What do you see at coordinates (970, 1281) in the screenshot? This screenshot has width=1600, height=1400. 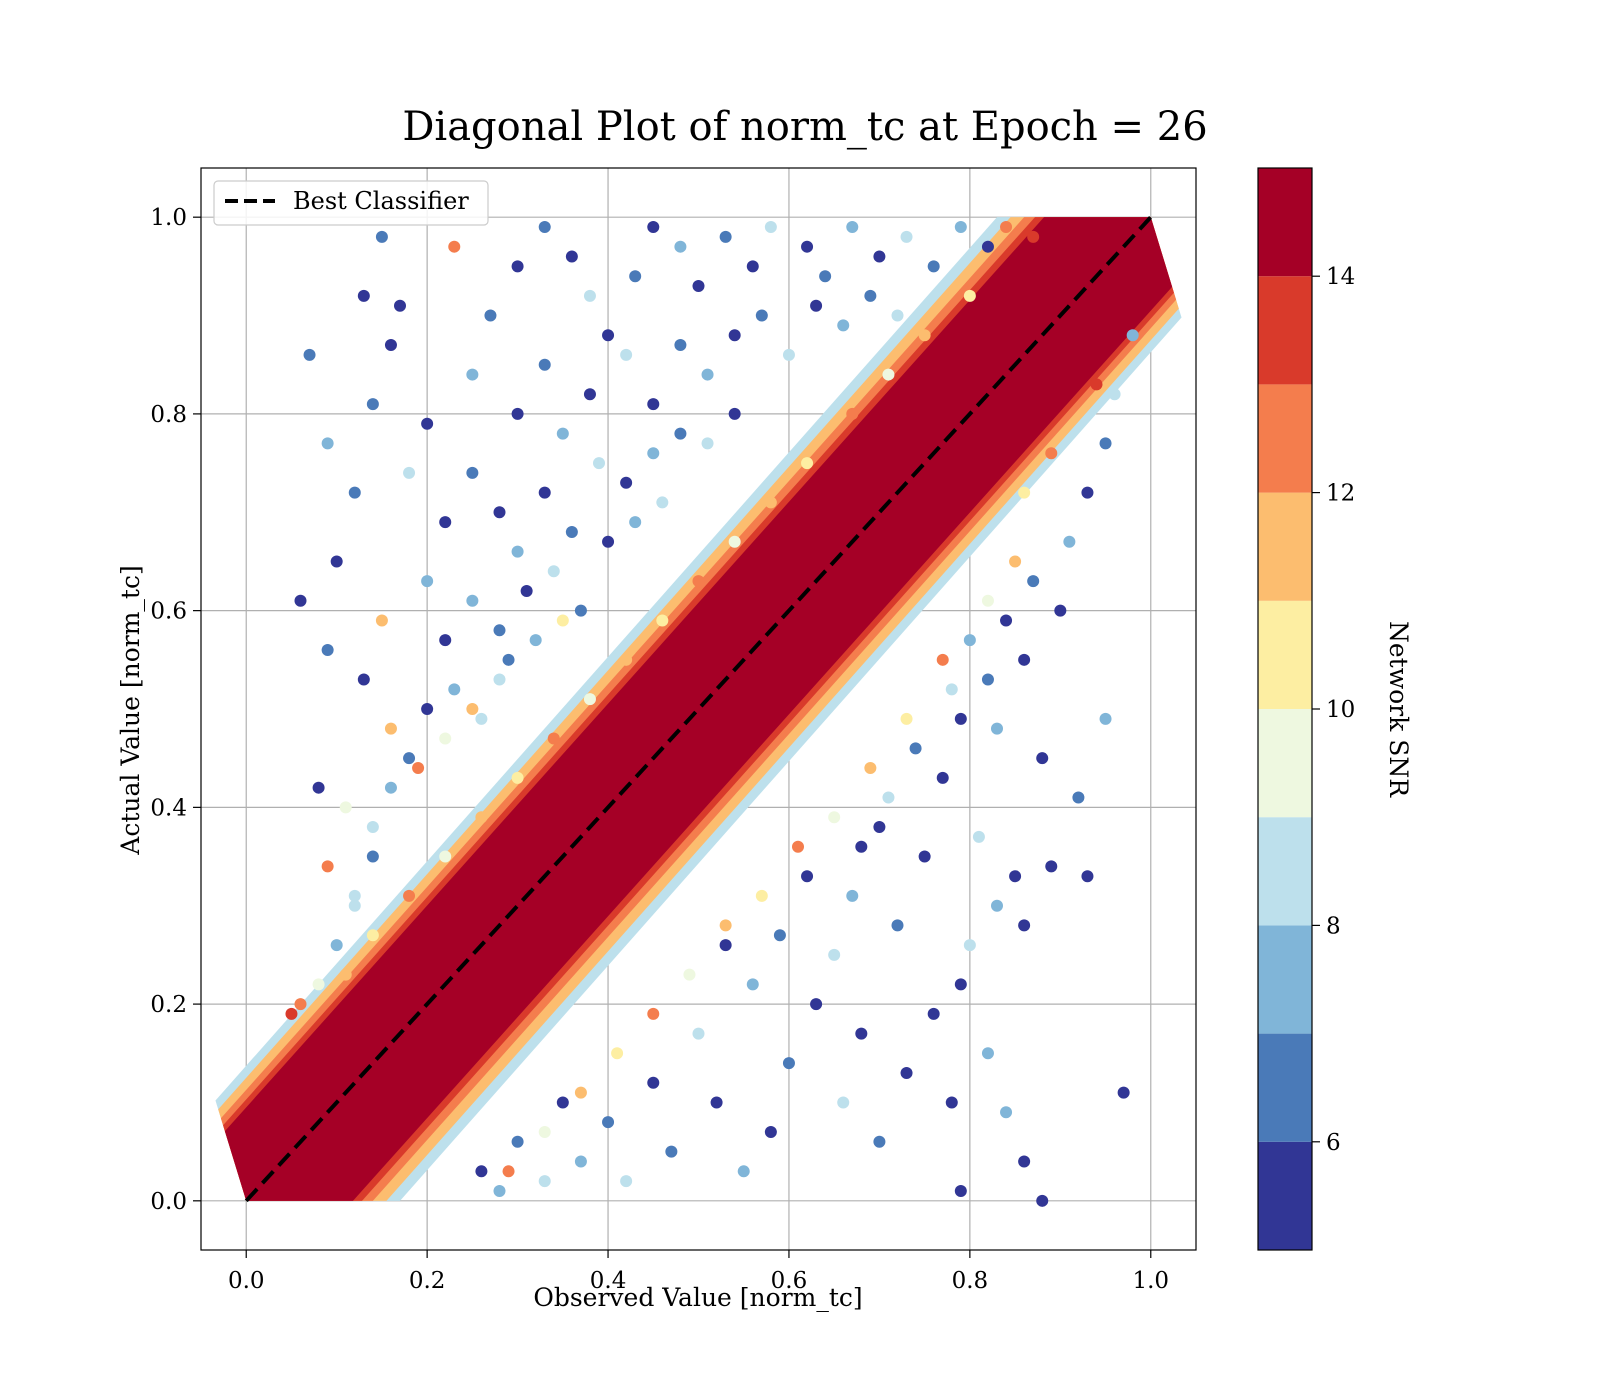 I see `x-tick-label: 0.8` at bounding box center [970, 1281].